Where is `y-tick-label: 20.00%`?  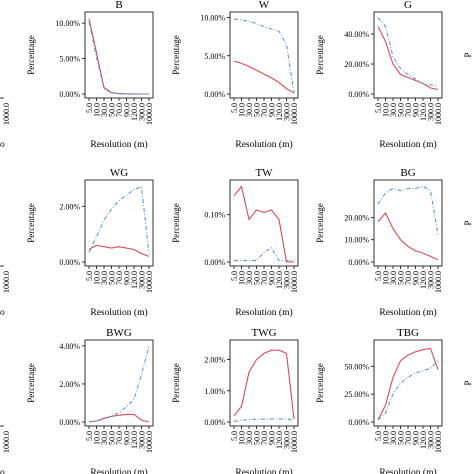 y-tick-label: 20.00% is located at coordinates (356, 217).